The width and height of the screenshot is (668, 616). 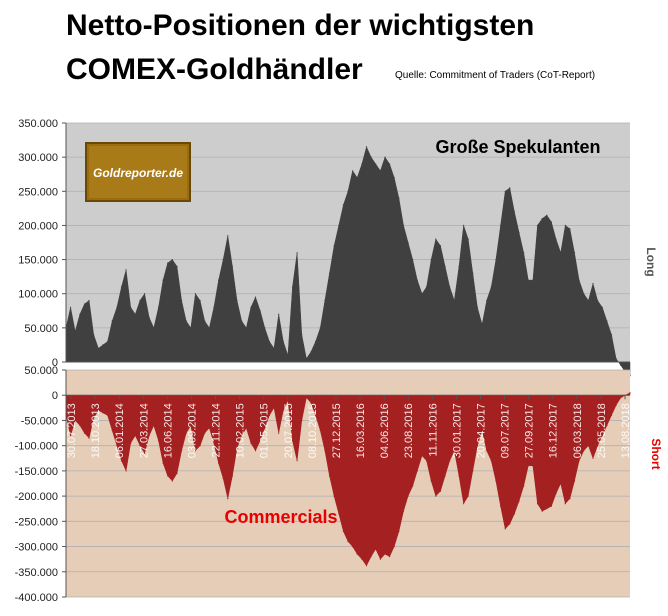 I want to click on x-tick-label: 13.08.2018, so click(x=626, y=430).